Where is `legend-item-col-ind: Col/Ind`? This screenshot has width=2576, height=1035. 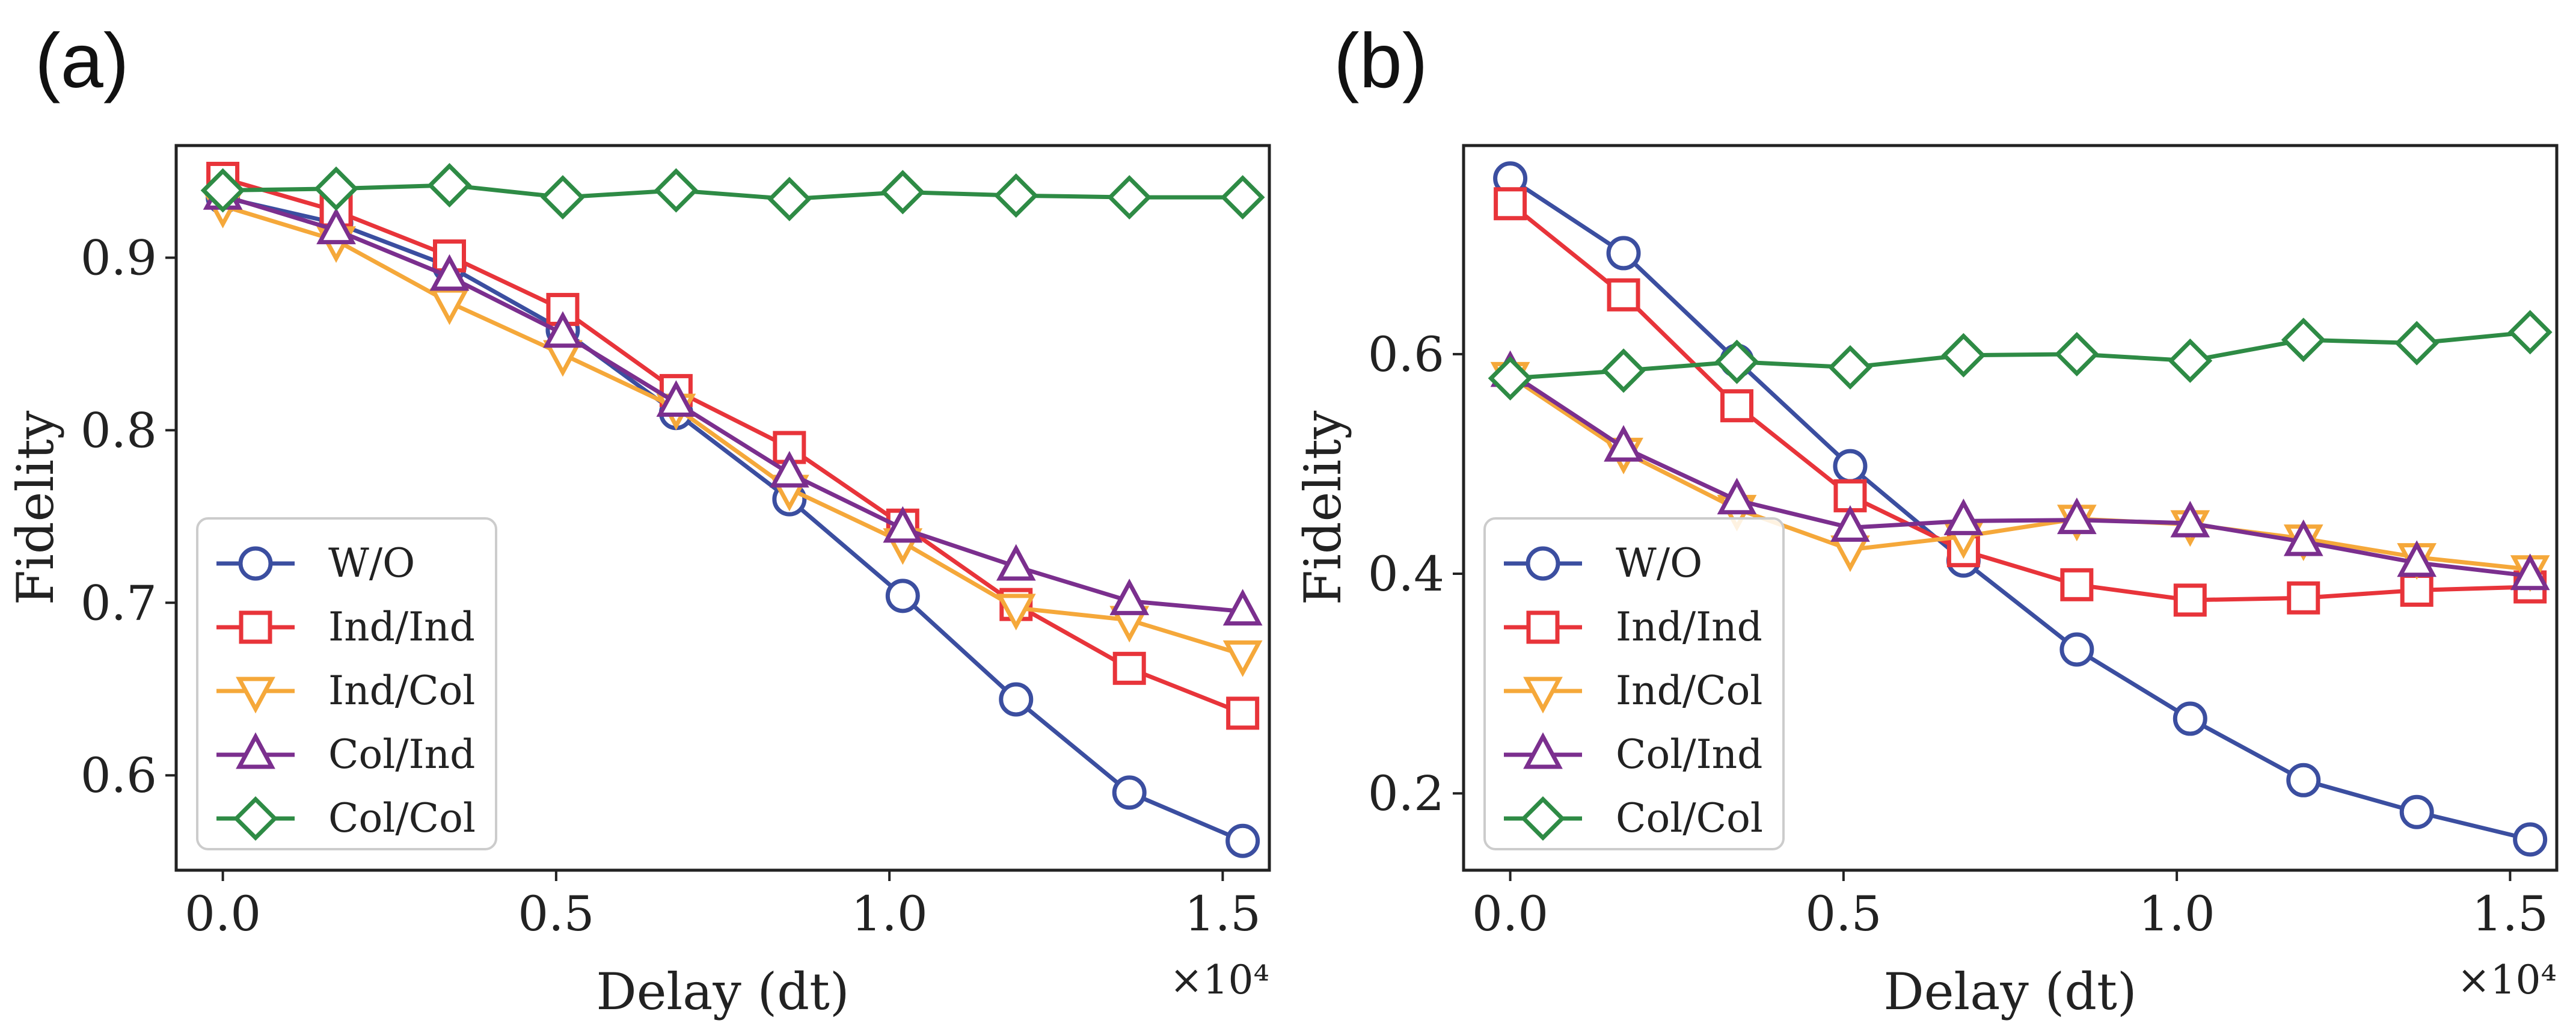 legend-item-col-ind: Col/Ind is located at coordinates (1633, 755).